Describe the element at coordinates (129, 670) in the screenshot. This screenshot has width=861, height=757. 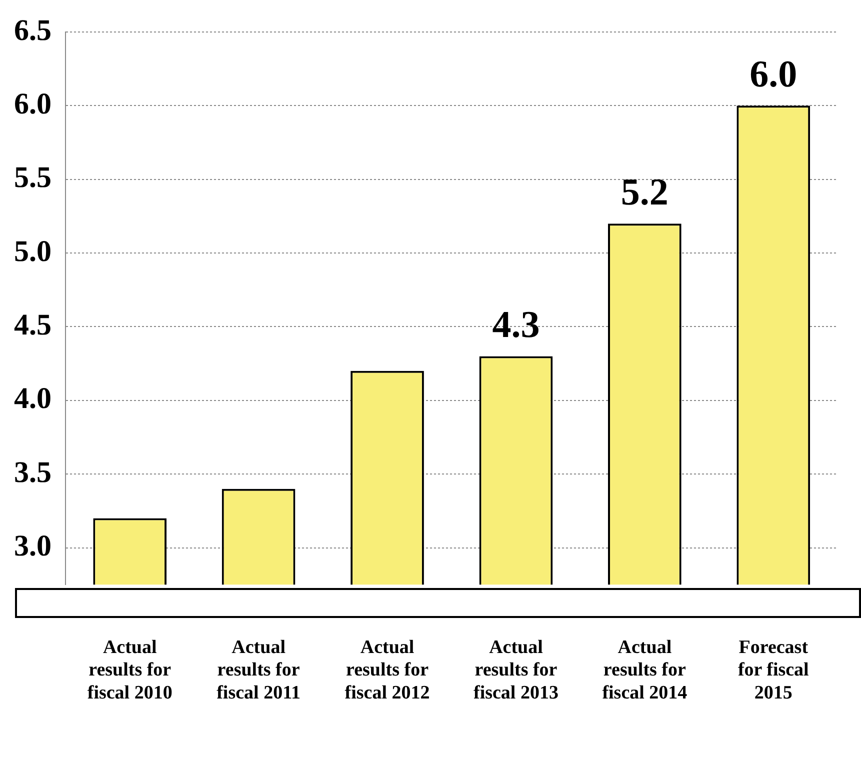
I see `x-tick-label: Actual results for fiscal 2010` at that location.